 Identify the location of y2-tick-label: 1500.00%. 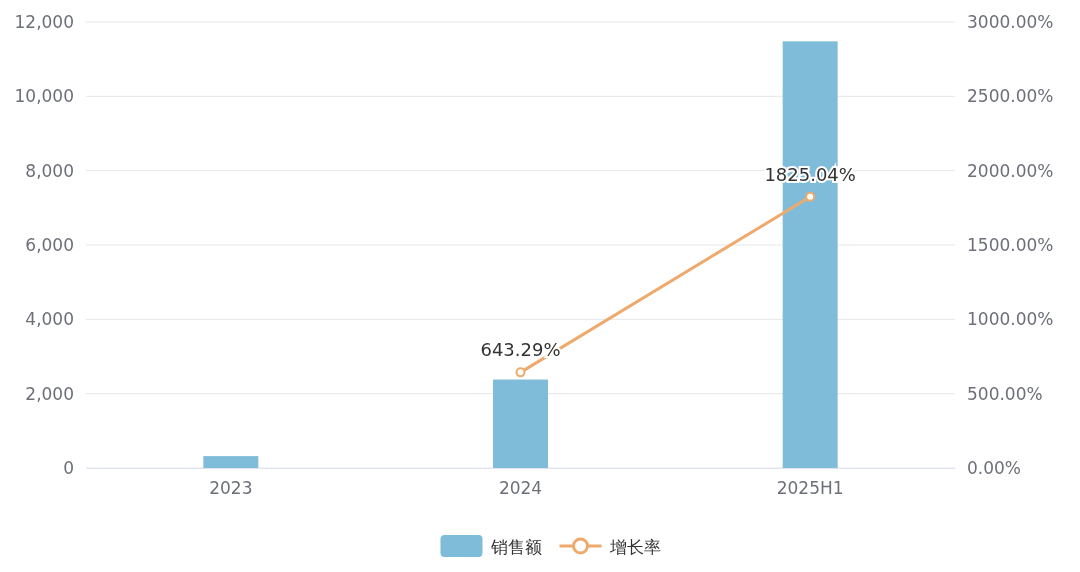
(1010, 244).